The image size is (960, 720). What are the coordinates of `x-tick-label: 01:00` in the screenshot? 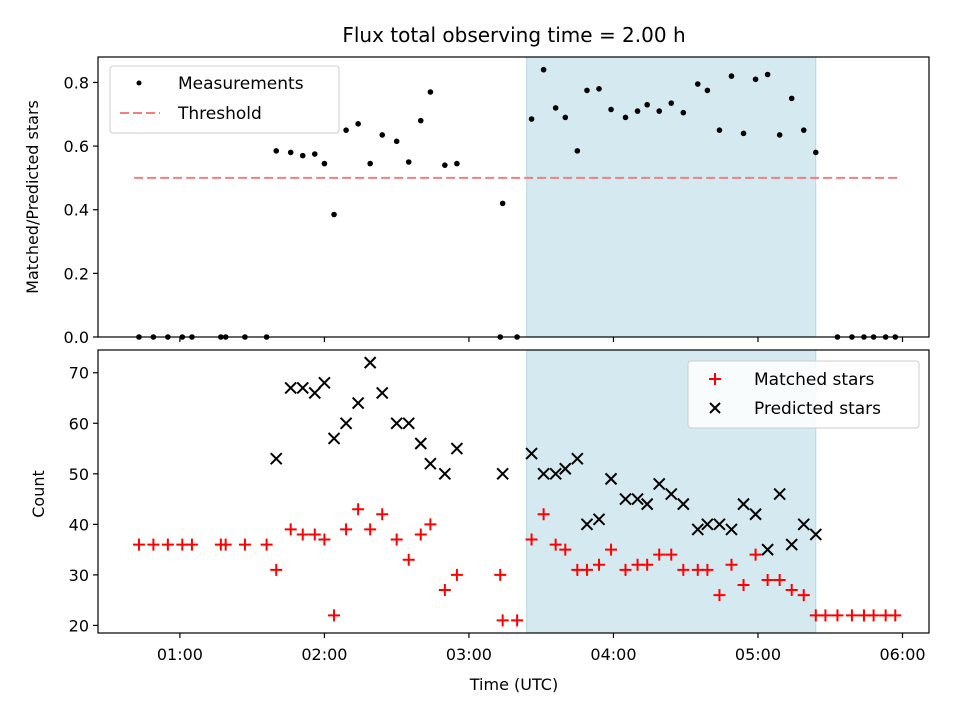 It's located at (180, 654).